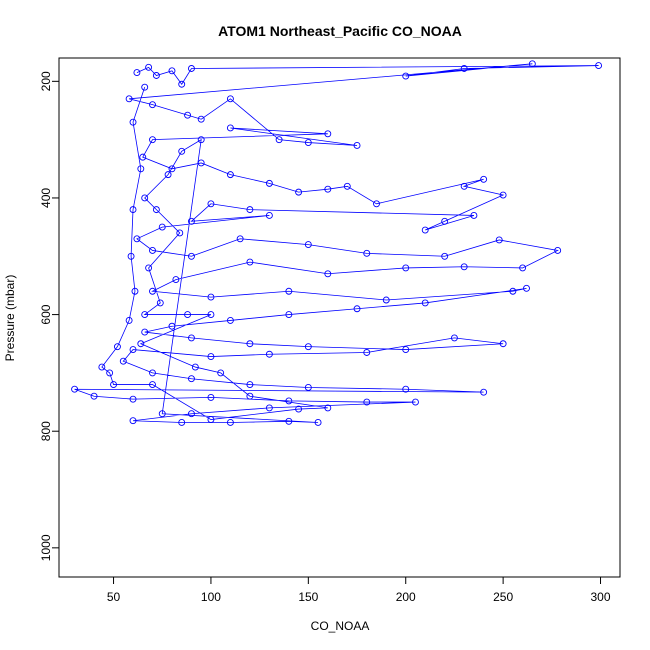  I want to click on x-tick-label: 100, so click(211, 597).